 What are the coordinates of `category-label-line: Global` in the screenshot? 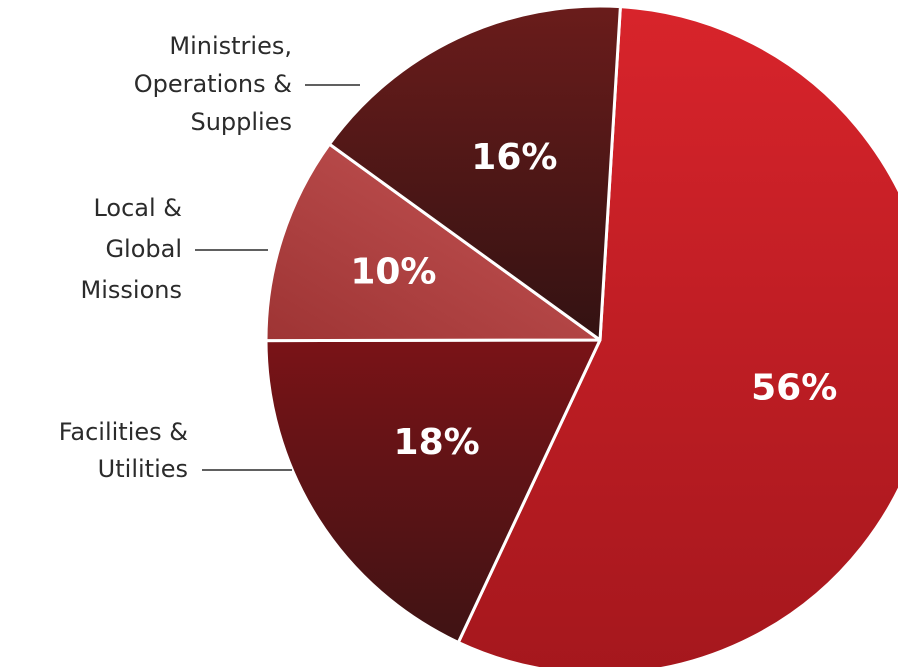 It's located at (143, 249).